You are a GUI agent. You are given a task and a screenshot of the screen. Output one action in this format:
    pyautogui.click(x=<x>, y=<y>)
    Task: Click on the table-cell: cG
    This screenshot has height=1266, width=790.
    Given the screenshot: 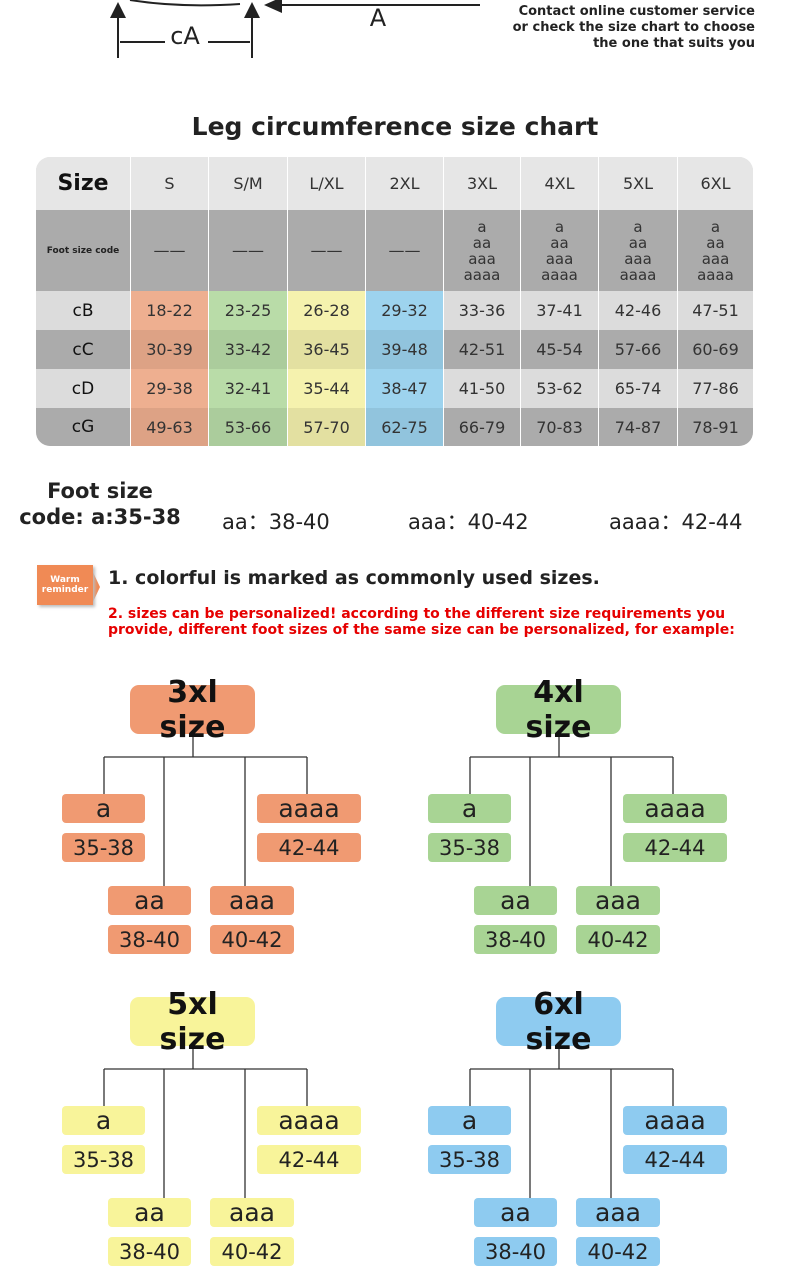 What is the action you would take?
    pyautogui.click(x=83, y=427)
    